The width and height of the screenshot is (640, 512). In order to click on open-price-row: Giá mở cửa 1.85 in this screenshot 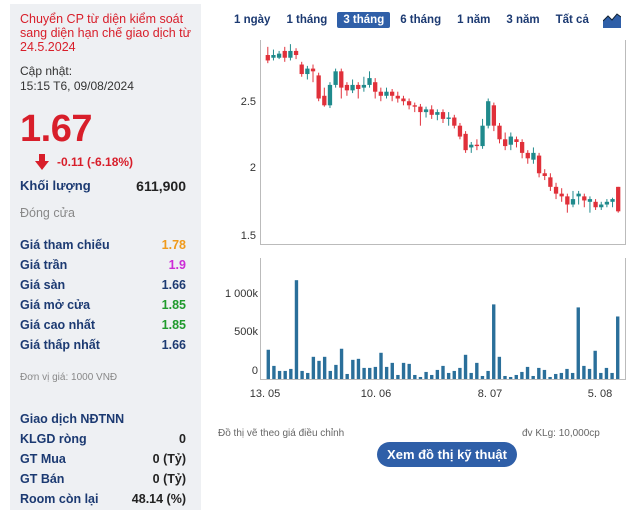, I will do `click(103, 305)`.